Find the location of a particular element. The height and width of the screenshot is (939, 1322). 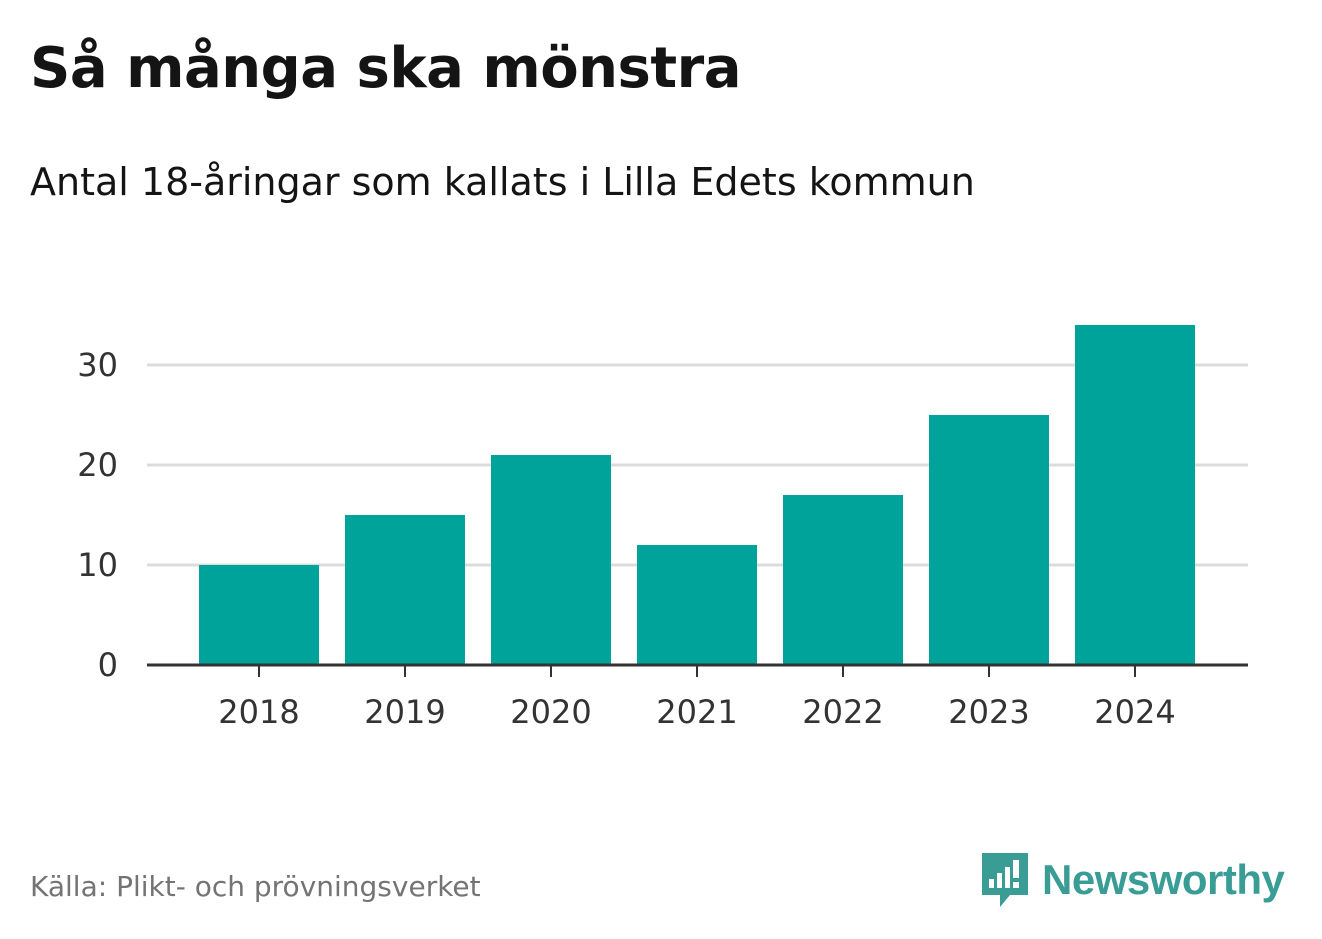

x-tick-label-2020: 2020 is located at coordinates (550, 712).